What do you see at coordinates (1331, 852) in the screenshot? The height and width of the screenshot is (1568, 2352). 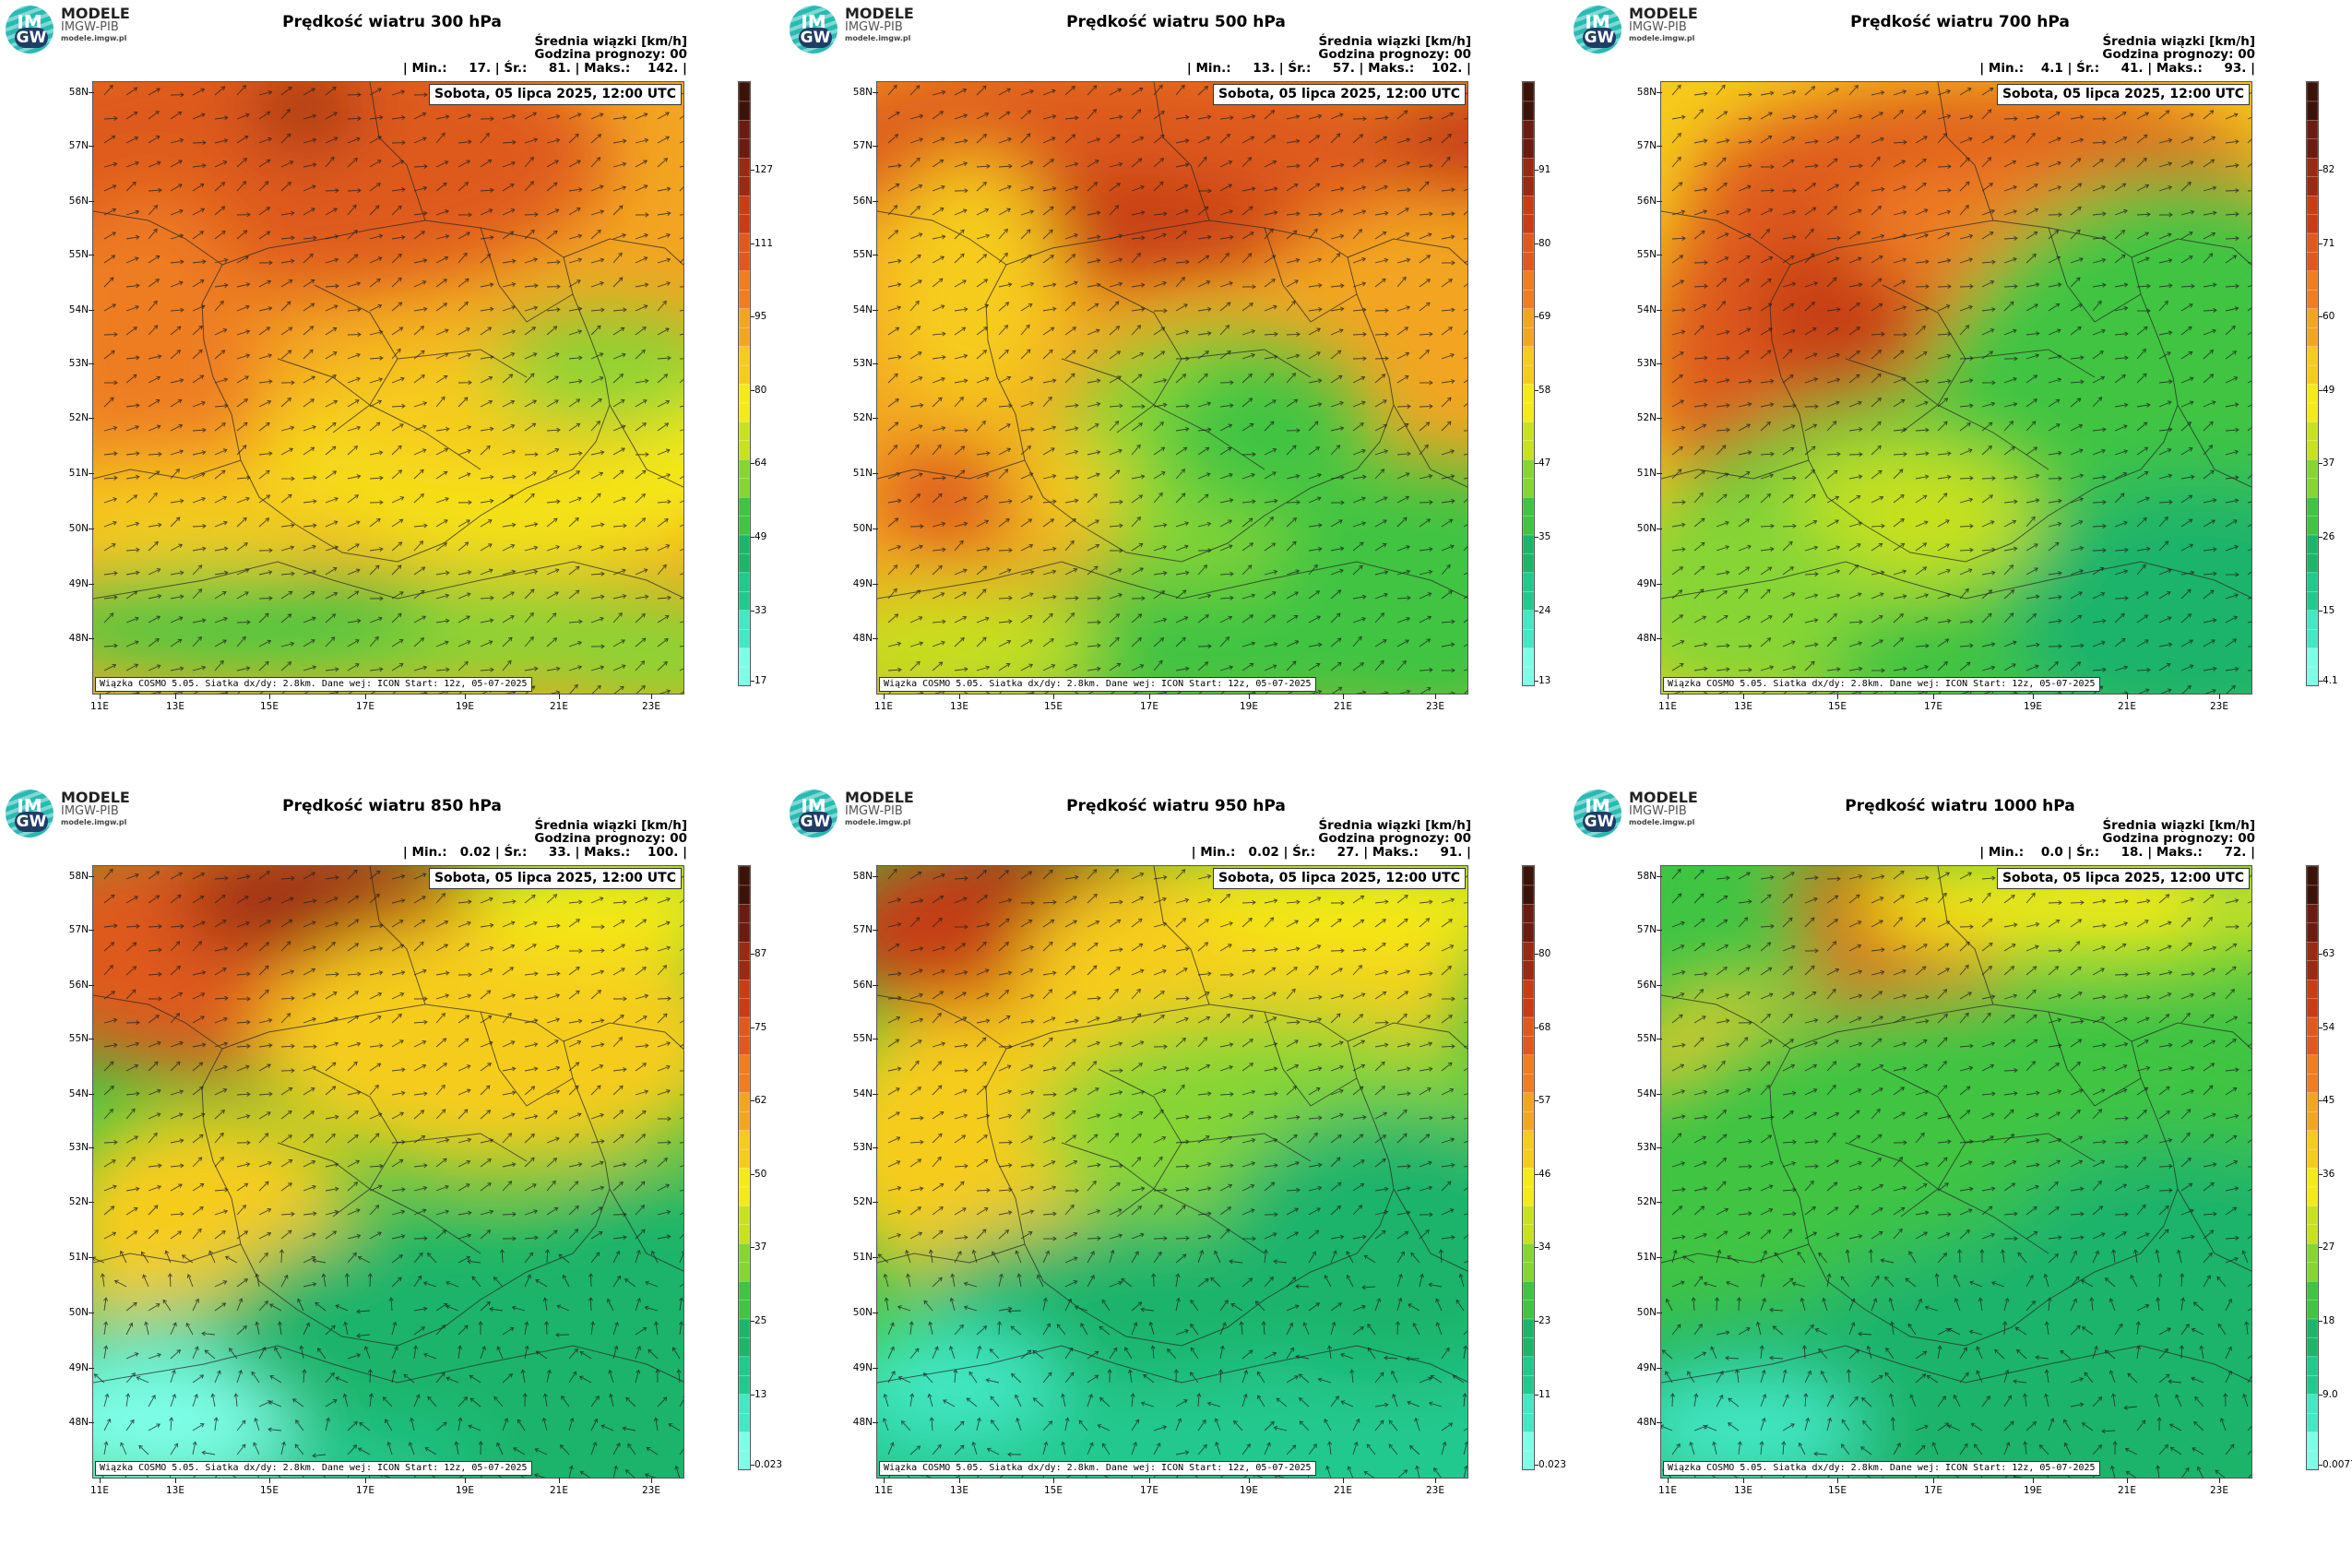 I see `stats-line: | Min.: 0.02 | Śr.: 27. | Maks.: 91. |` at bounding box center [1331, 852].